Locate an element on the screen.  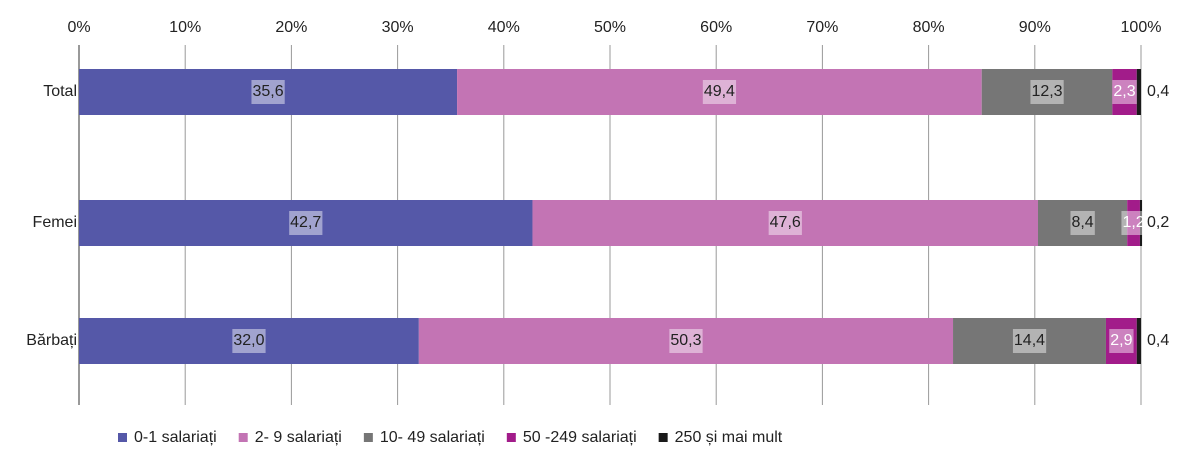
legend-label: 10- 49 salariați is located at coordinates (432, 437).